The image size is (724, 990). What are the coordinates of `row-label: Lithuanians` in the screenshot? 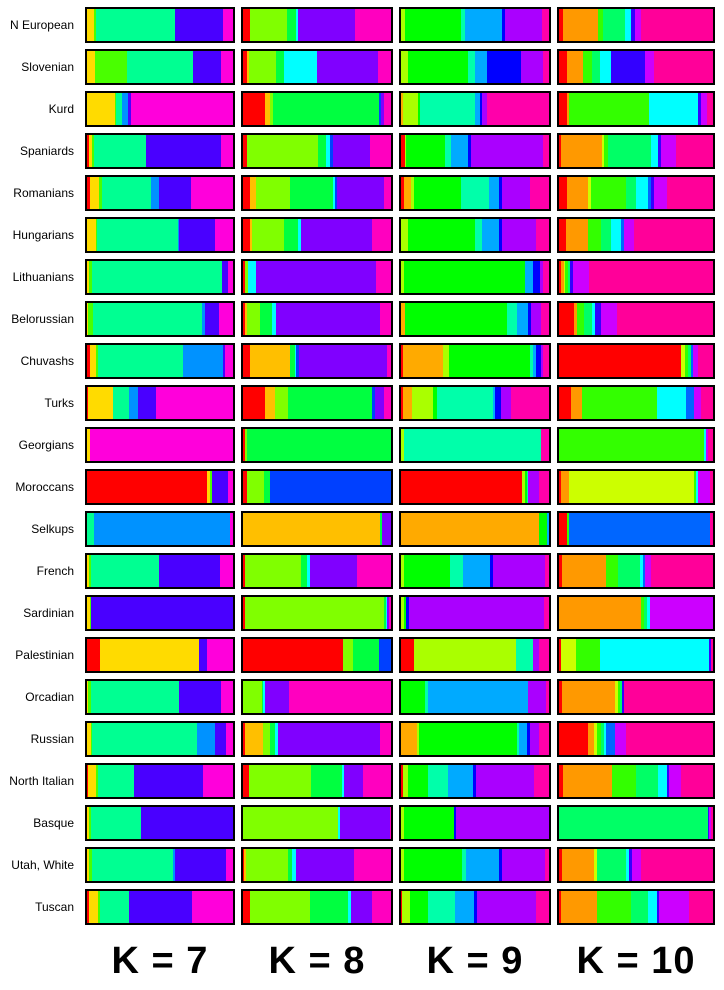 It's located at (43, 277).